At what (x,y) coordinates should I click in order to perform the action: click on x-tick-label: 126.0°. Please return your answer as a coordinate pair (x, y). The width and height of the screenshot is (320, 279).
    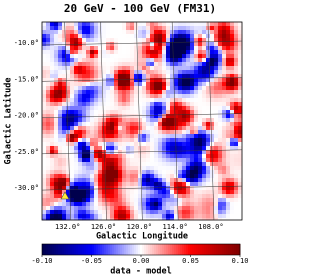
    Looking at the image, I should click on (103, 227).